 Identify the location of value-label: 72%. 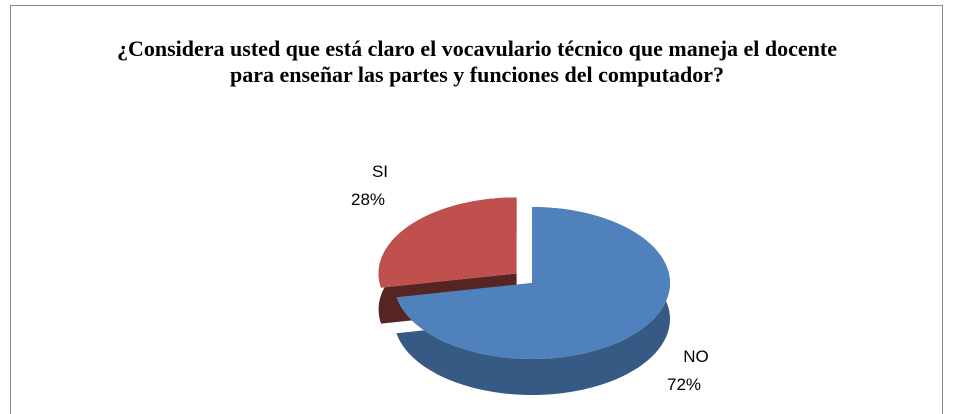
(684, 384).